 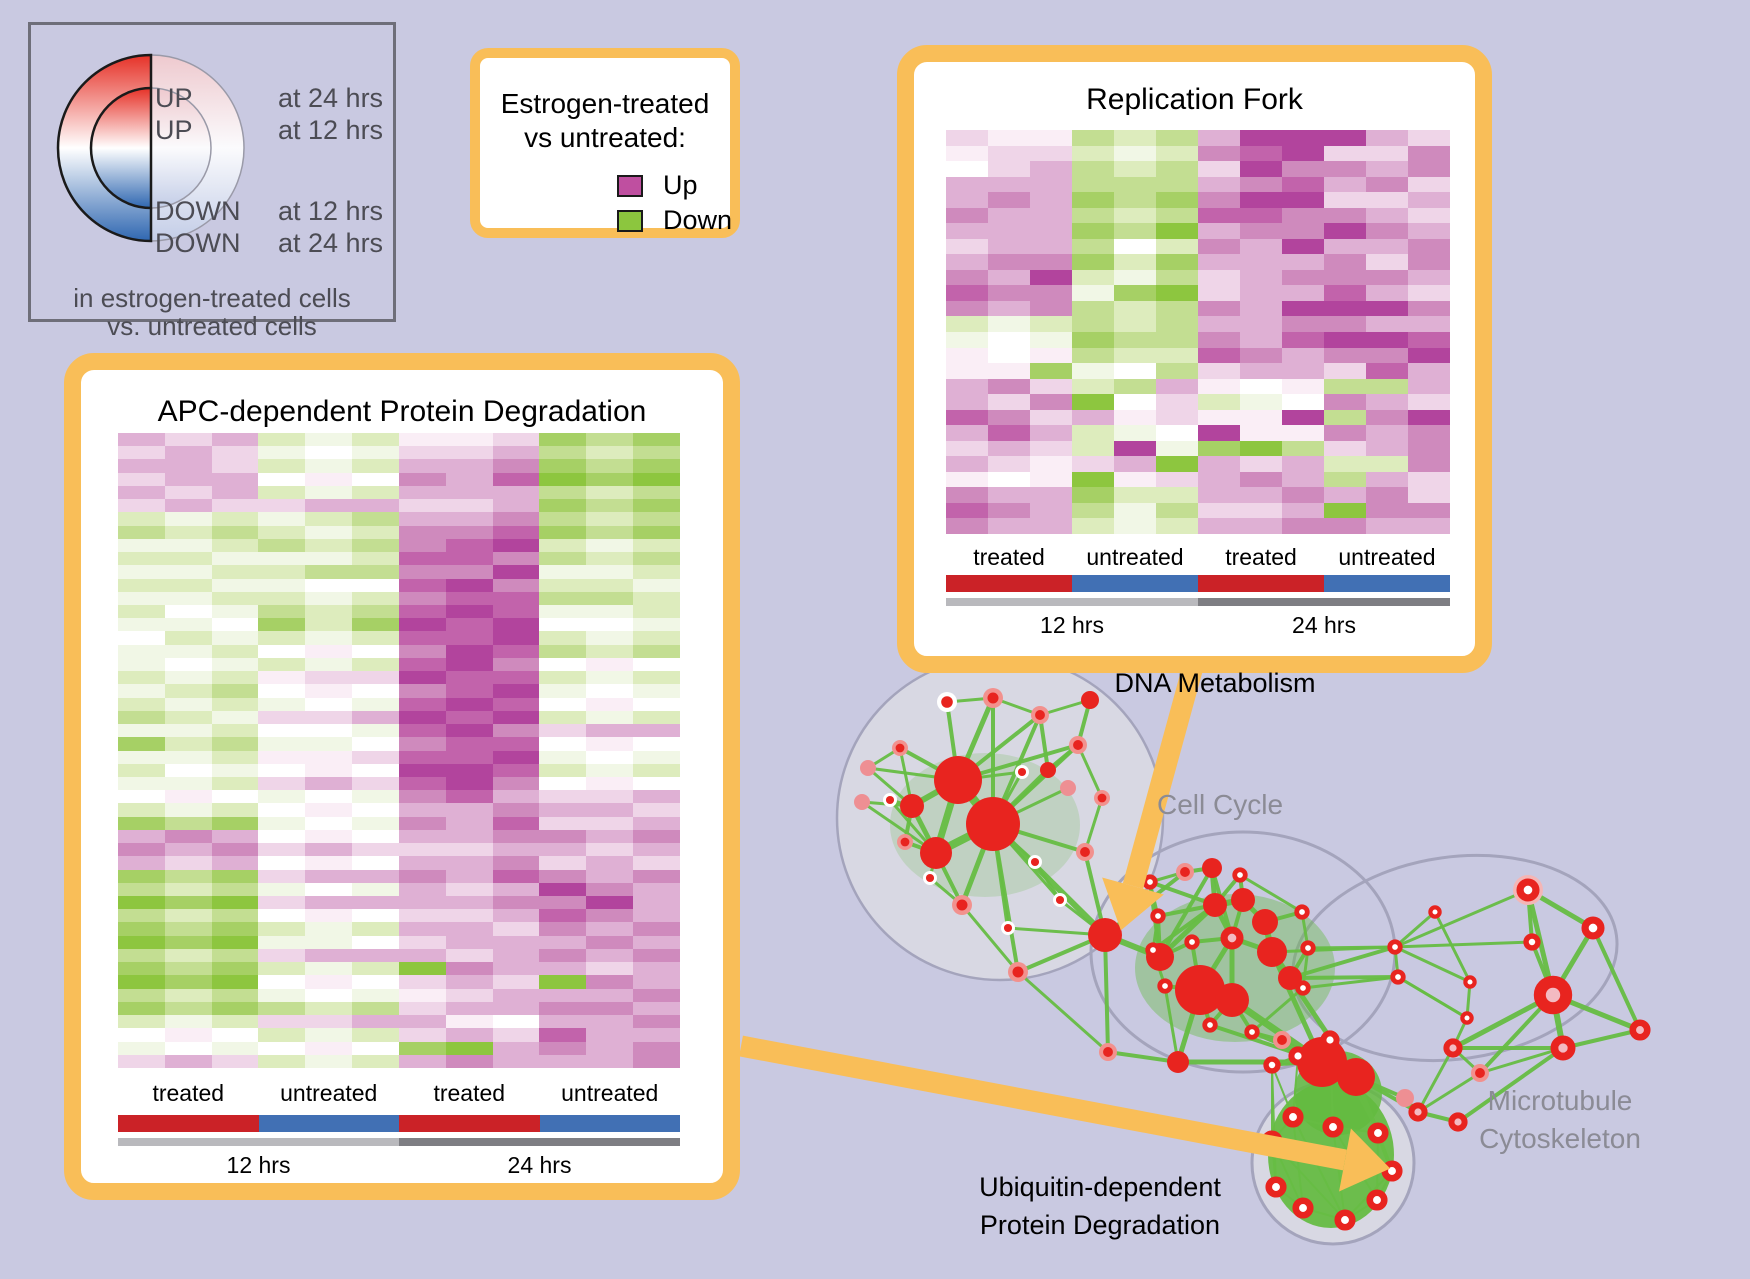 What do you see at coordinates (331, 130) in the screenshot?
I see `ring-up-inner-time: at 12 hrs` at bounding box center [331, 130].